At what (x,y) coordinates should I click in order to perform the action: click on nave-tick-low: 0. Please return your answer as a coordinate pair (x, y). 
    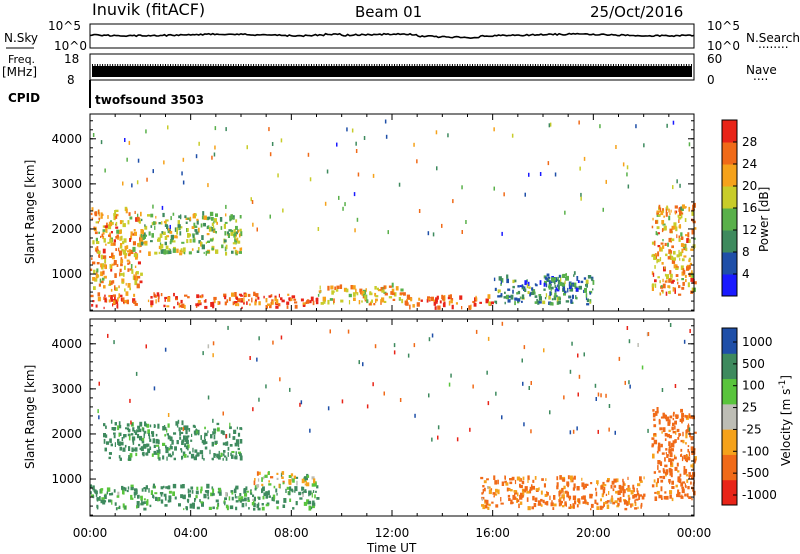
    Looking at the image, I should click on (711, 80).